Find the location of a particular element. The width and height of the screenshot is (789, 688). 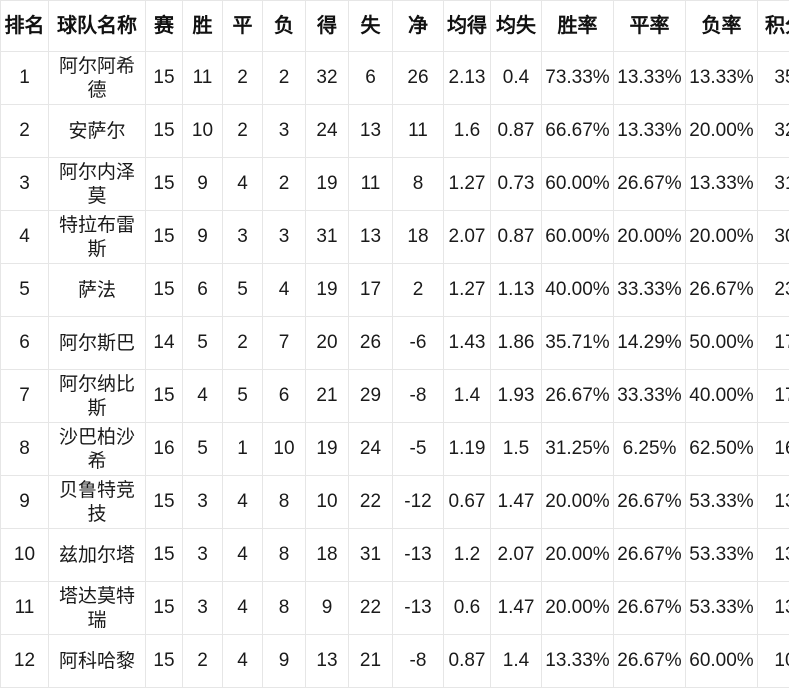

cell-loss-pct: 62.50% is located at coordinates (722, 449).